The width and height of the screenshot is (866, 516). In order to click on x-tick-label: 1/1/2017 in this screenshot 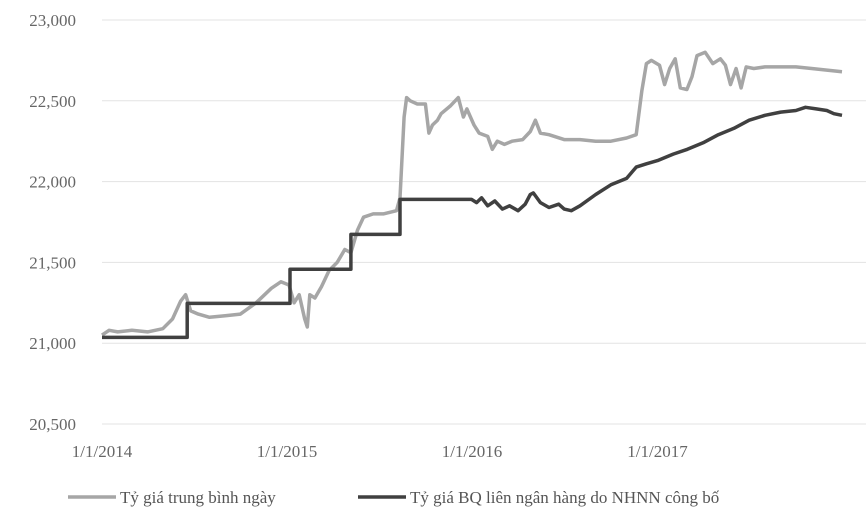, I will do `click(657, 451)`.